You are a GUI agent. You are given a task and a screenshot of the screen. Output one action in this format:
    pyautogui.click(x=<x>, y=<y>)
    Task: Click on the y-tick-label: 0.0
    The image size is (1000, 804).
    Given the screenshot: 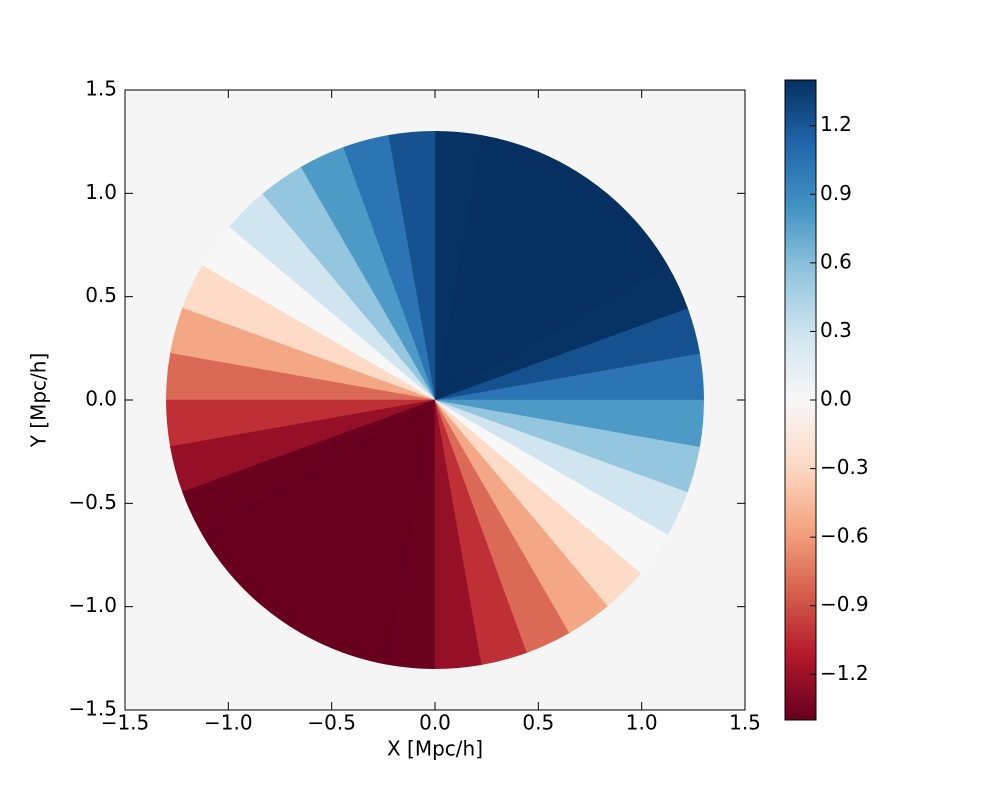 What is the action you would take?
    pyautogui.click(x=101, y=399)
    